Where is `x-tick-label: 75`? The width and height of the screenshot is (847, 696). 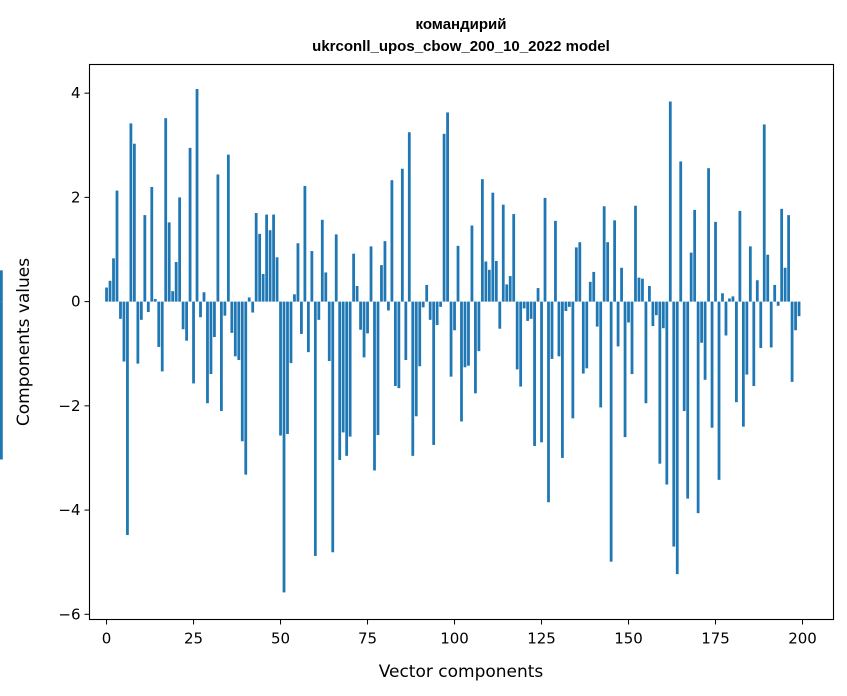 x-tick-label: 75 is located at coordinates (367, 639).